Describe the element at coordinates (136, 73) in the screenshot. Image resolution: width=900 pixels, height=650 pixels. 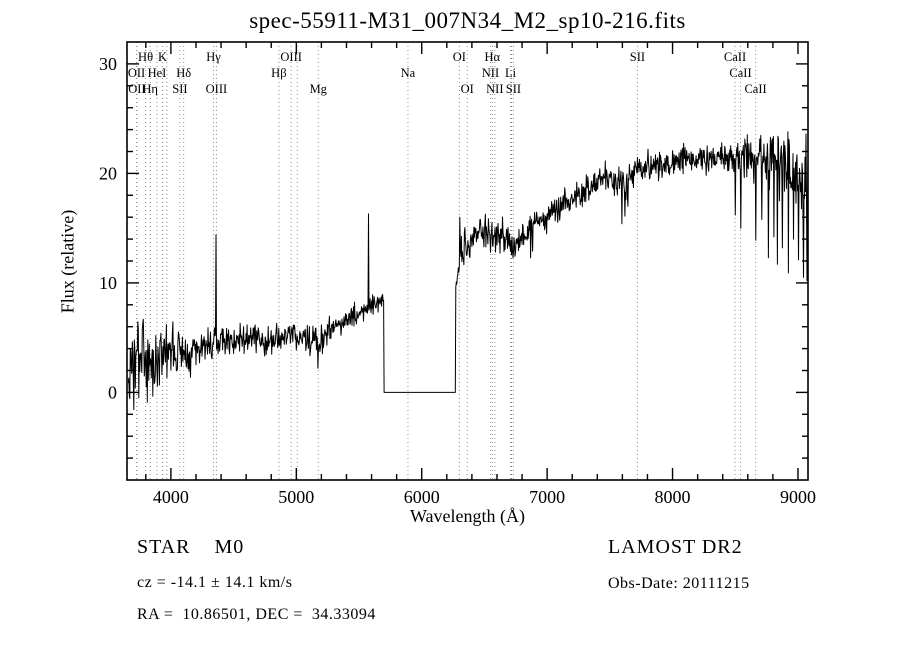
I see `line-marker-label: OII` at that location.